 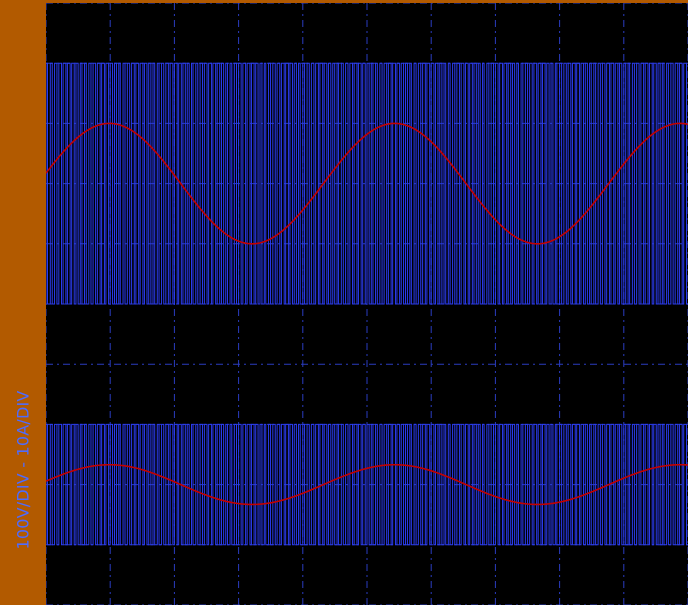 What do you see at coordinates (23, 470) in the screenshot?
I see `y-axis-scale-label: 100V/DIV - 10A/DIV` at bounding box center [23, 470].